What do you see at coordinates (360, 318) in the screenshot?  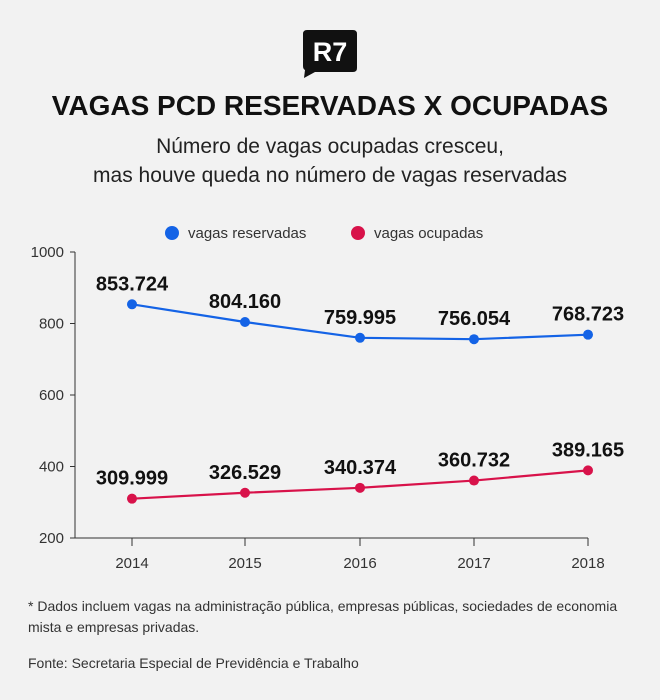 I see `data-label: 759.995` at bounding box center [360, 318].